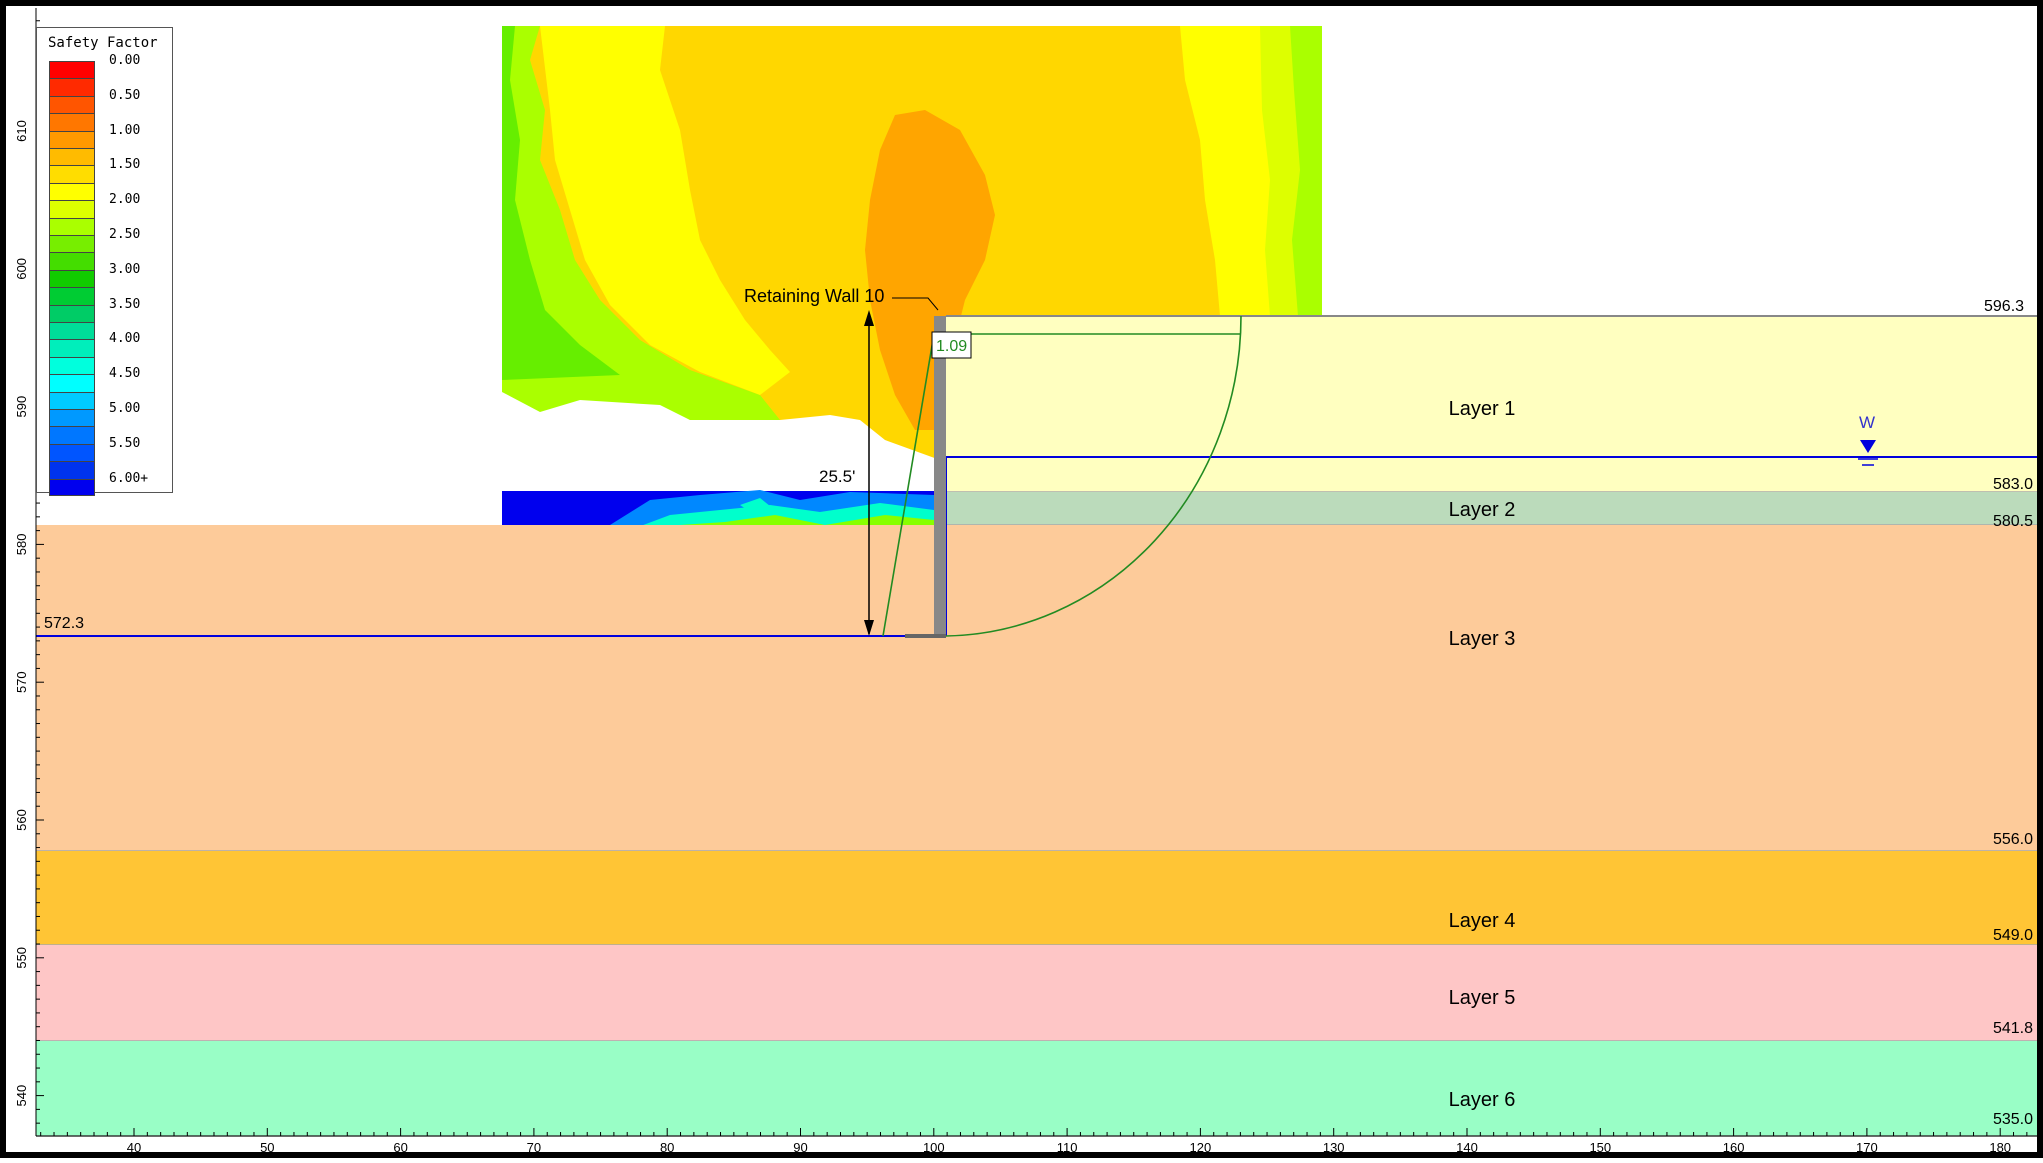 The width and height of the screenshot is (2043, 1163). Describe the element at coordinates (21, 131) in the screenshot. I see `y-tick-label: 610` at that location.